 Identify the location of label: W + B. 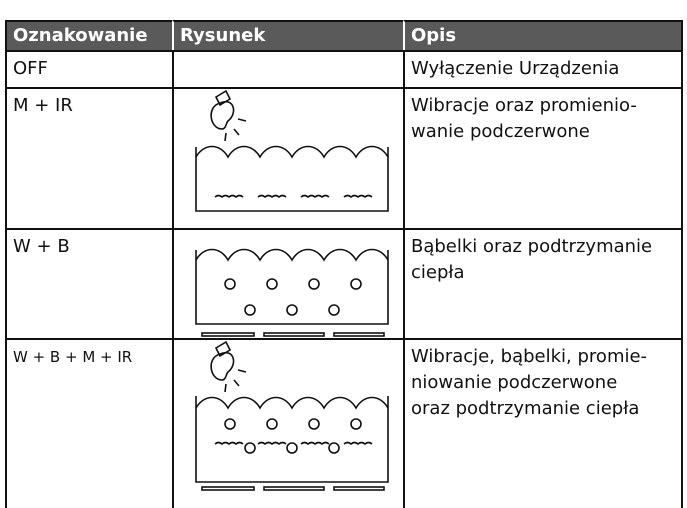
(41, 246).